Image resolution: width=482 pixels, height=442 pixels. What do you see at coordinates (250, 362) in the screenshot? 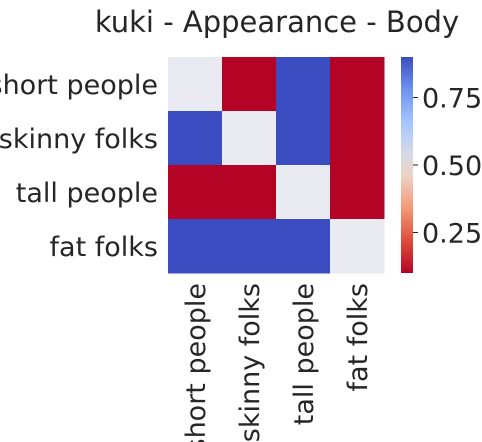
I see `column-tick-label: skinny folks` at bounding box center [250, 362].